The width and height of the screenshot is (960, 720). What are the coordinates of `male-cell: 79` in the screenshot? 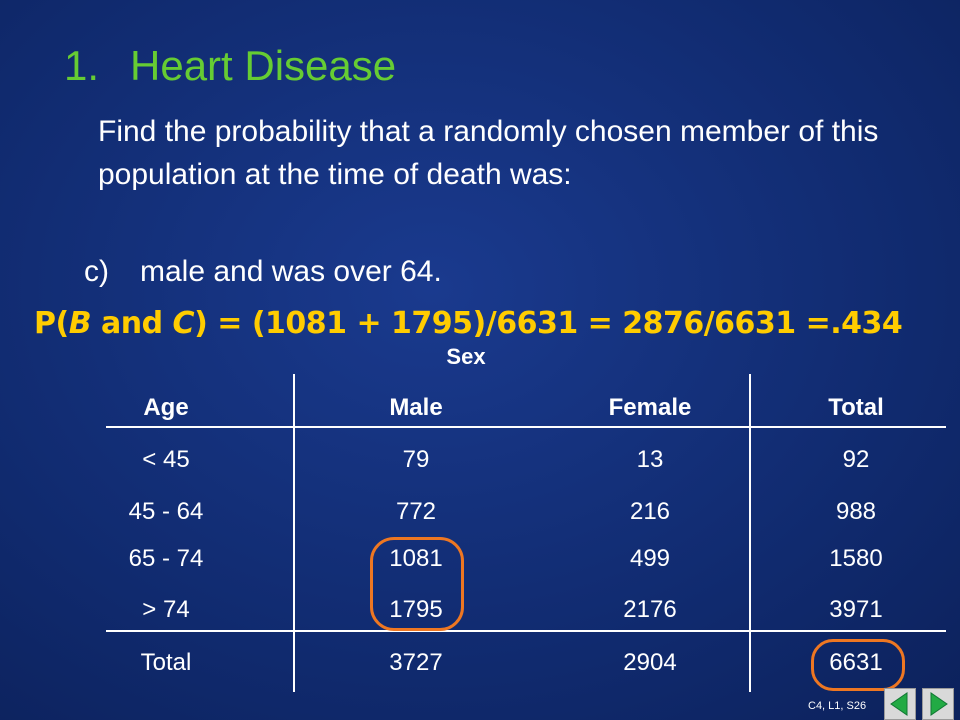 It's located at (416, 459).